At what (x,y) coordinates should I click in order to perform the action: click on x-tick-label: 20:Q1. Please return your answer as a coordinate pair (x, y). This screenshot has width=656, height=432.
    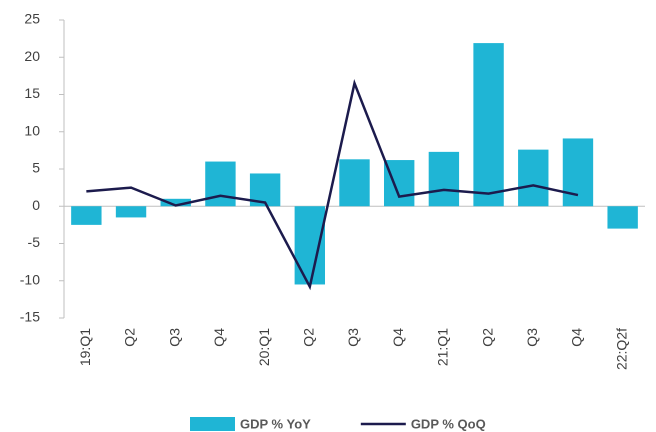
    Looking at the image, I should click on (264, 347).